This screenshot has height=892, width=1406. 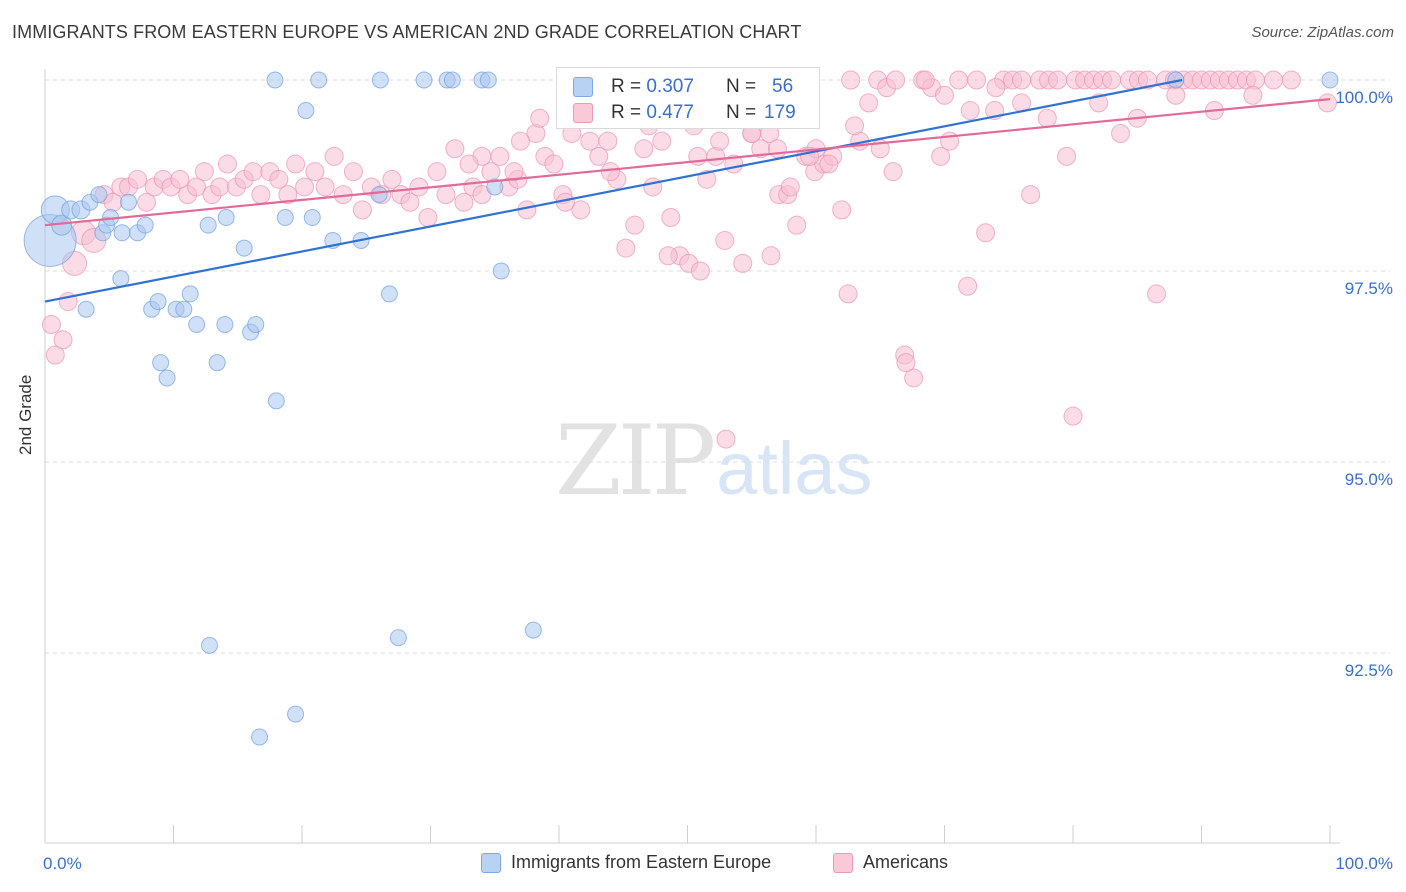 What do you see at coordinates (62, 863) in the screenshot?
I see `x-tick-label: 0.0%` at bounding box center [62, 863].